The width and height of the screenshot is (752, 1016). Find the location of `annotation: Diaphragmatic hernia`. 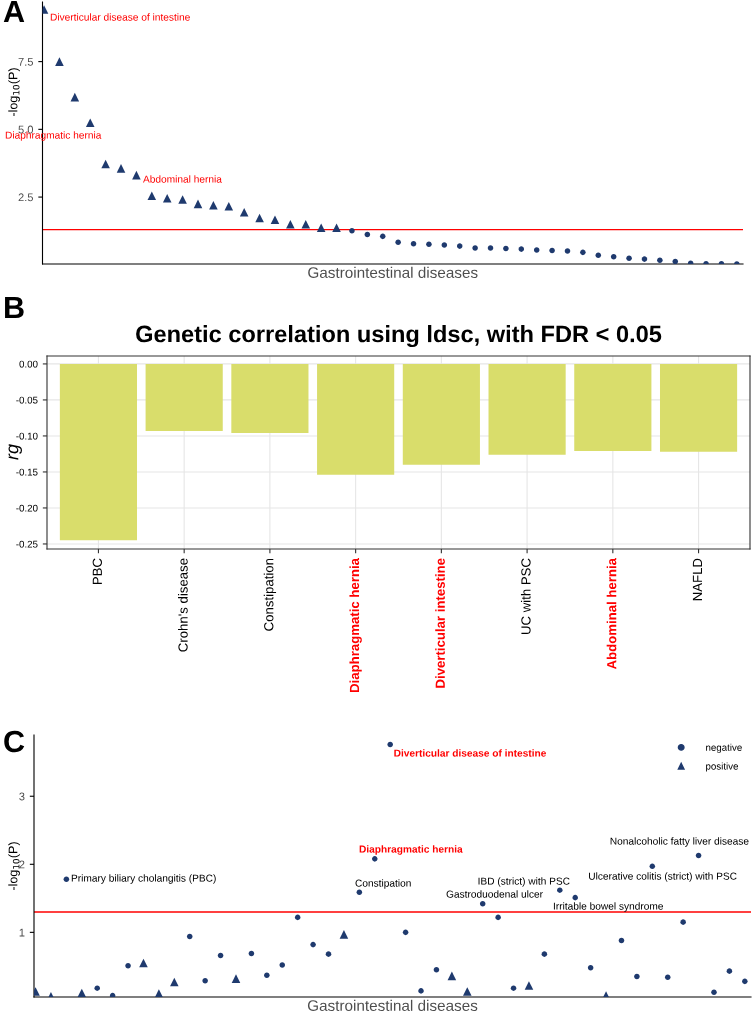

annotation: Diaphragmatic hernia is located at coordinates (411, 850).